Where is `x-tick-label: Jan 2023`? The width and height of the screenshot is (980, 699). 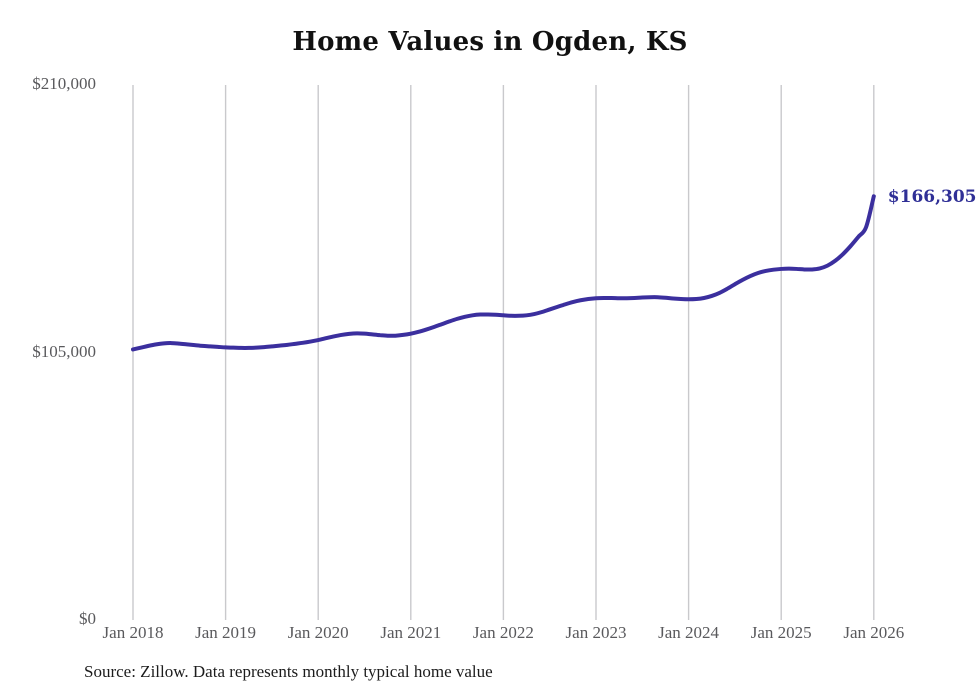
x-tick-label: Jan 2023 is located at coordinates (596, 632).